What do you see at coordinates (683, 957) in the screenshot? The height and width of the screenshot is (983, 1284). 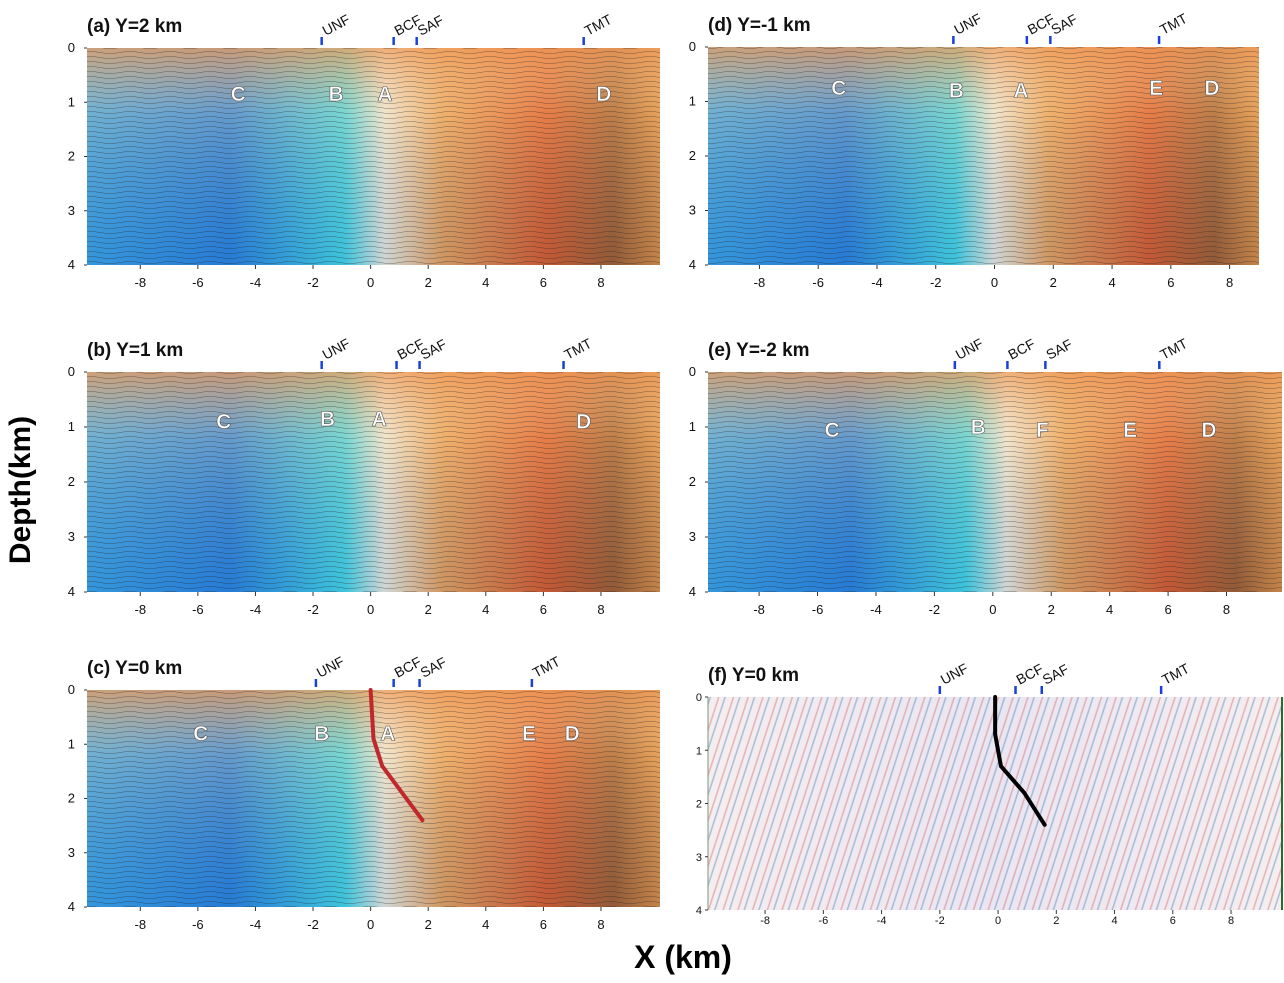 I see `x-axis-label: X (km)` at bounding box center [683, 957].